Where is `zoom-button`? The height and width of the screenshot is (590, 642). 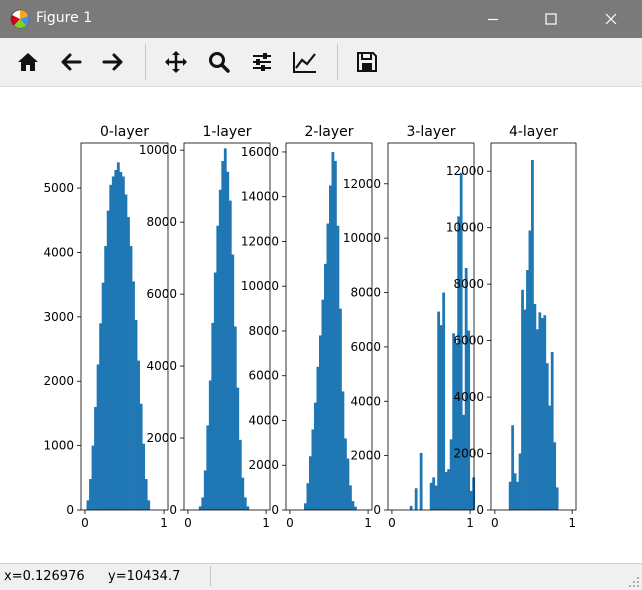
zoom-button is located at coordinates (219, 62).